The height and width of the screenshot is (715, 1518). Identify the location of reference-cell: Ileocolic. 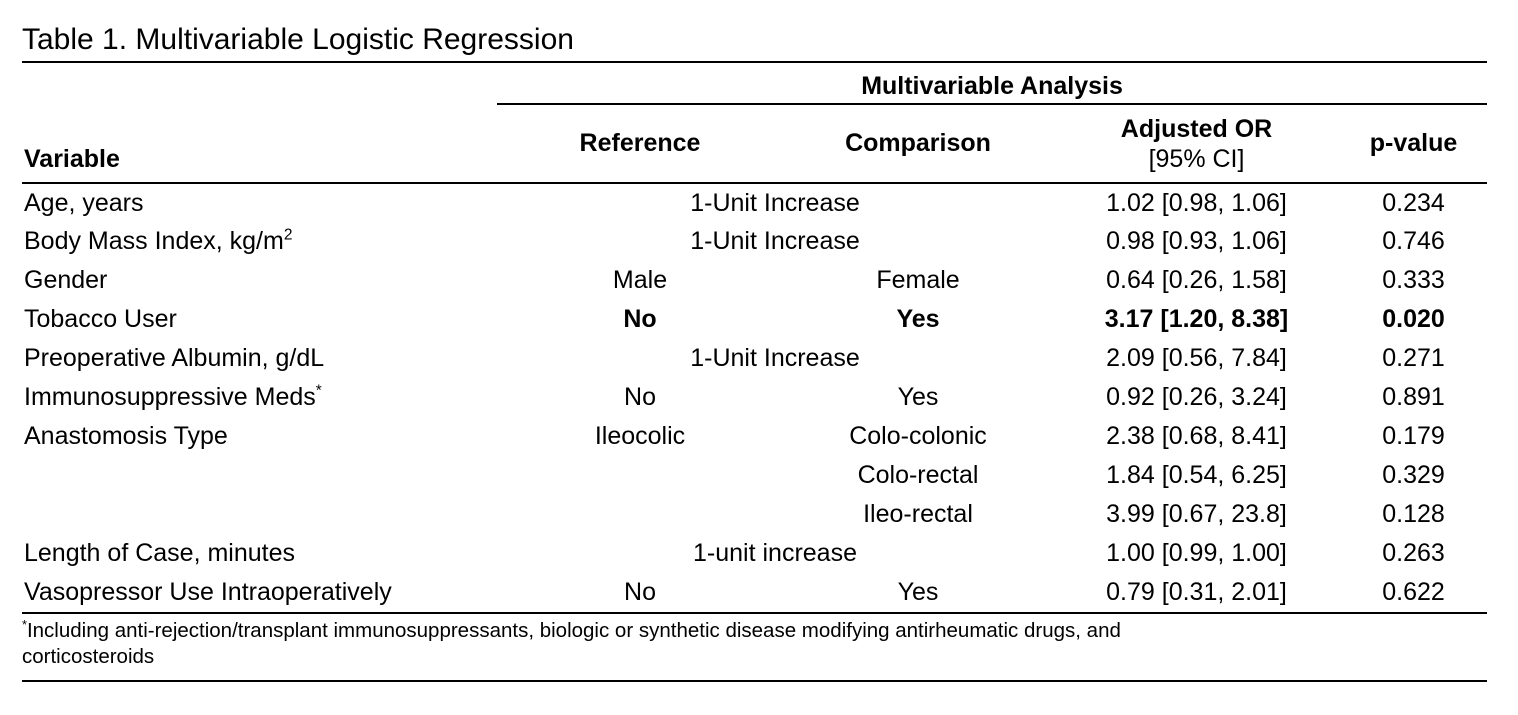
(640, 436).